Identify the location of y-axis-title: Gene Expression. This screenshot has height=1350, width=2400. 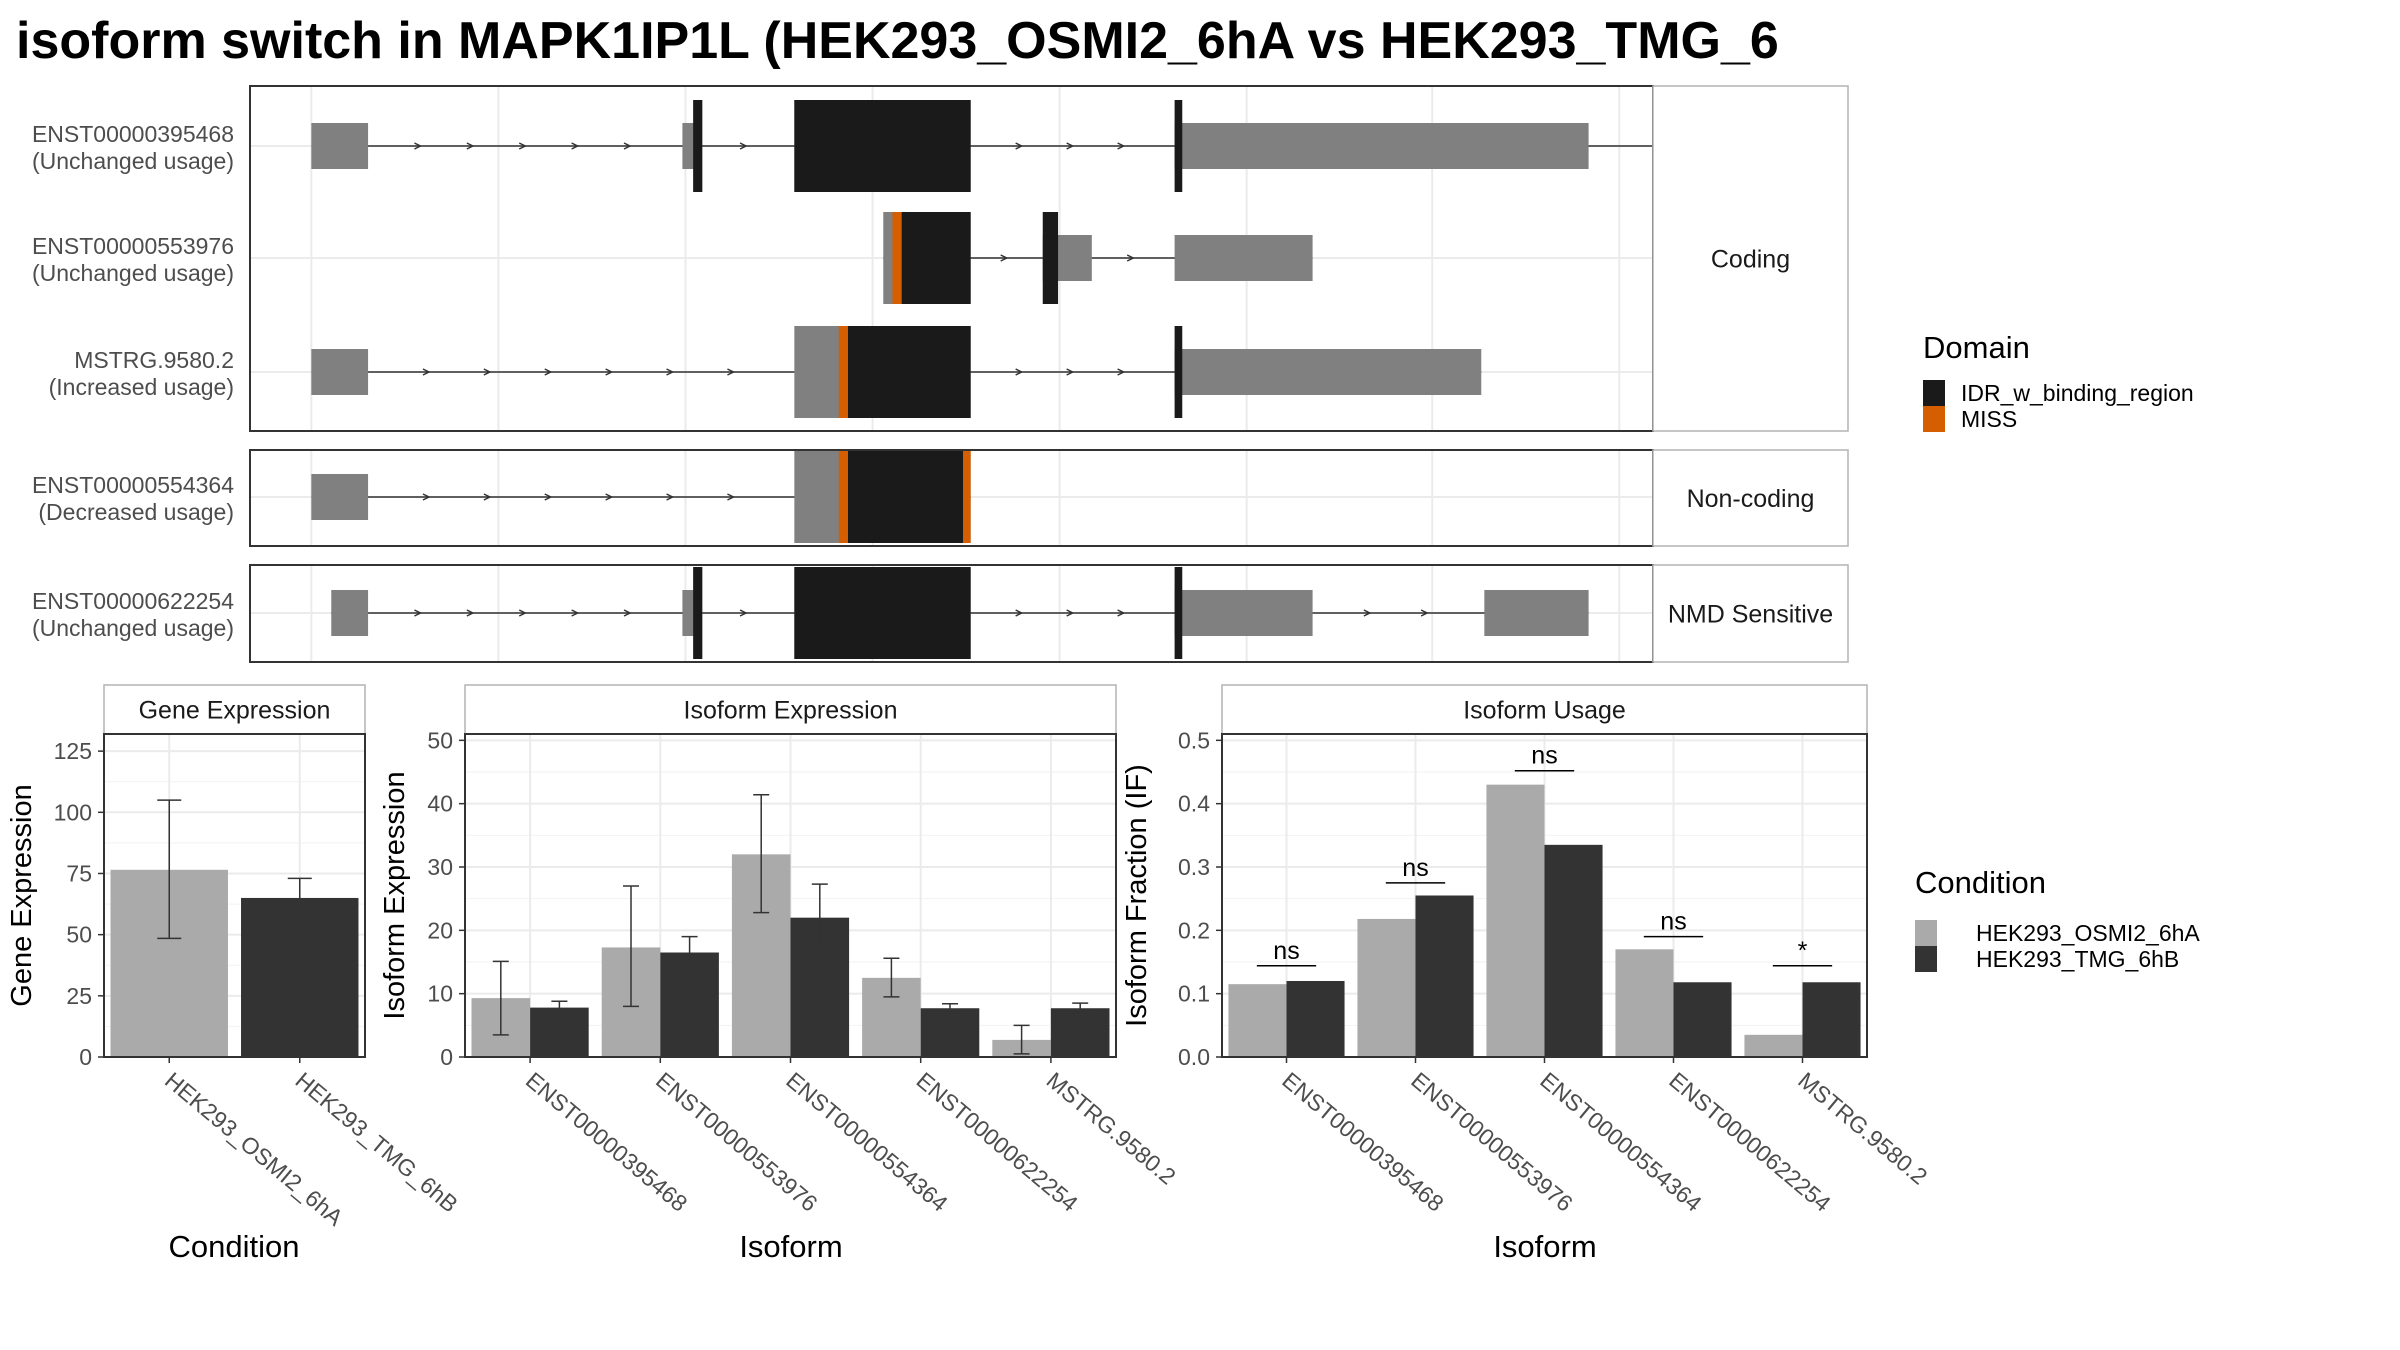
(22, 895).